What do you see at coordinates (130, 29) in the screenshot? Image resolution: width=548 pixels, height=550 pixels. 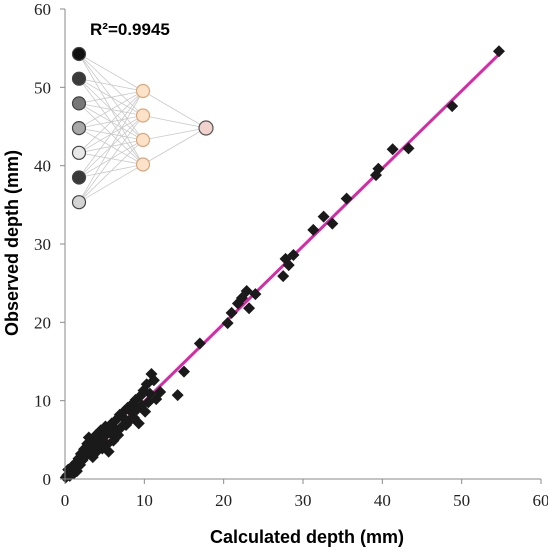 I see `r-squared-annotation: R²=0.9945` at bounding box center [130, 29].